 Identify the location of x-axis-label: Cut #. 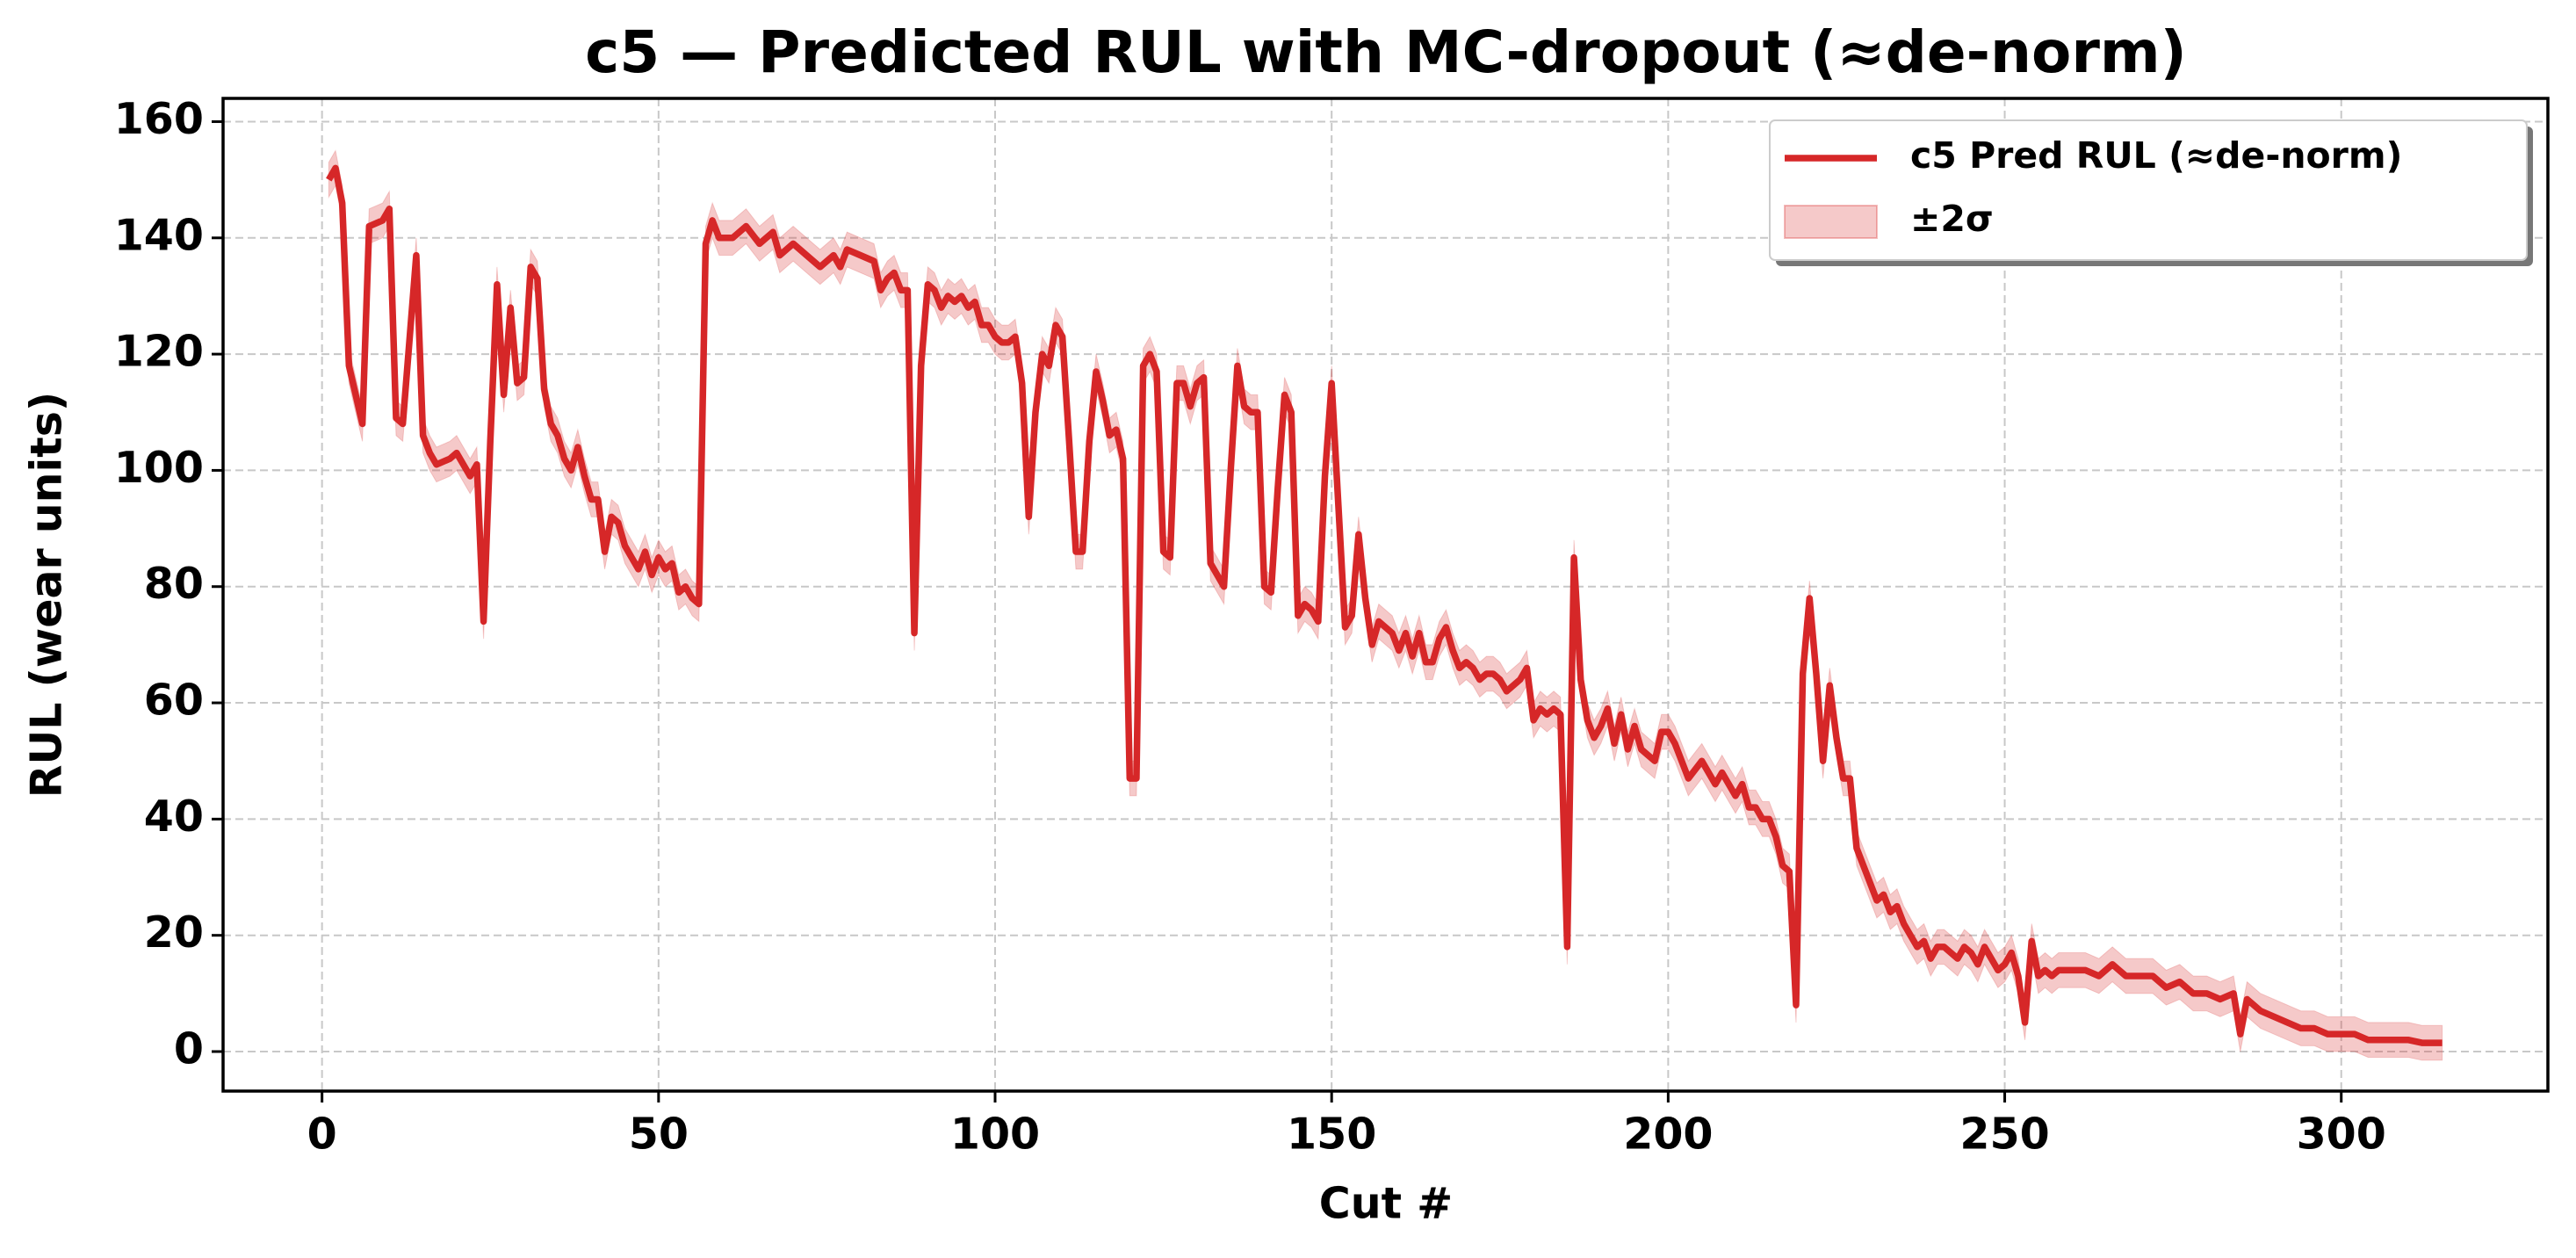
(1386, 1204).